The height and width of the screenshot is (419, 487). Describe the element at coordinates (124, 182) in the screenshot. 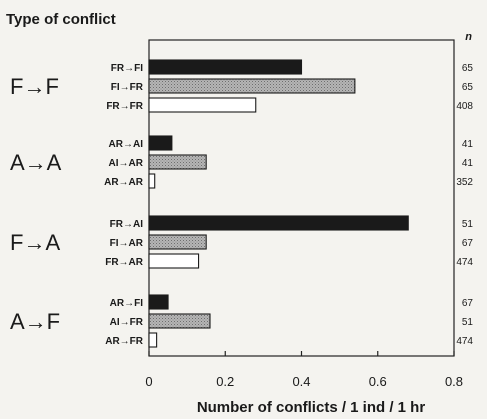

I see `bar-label: AR→AR` at that location.